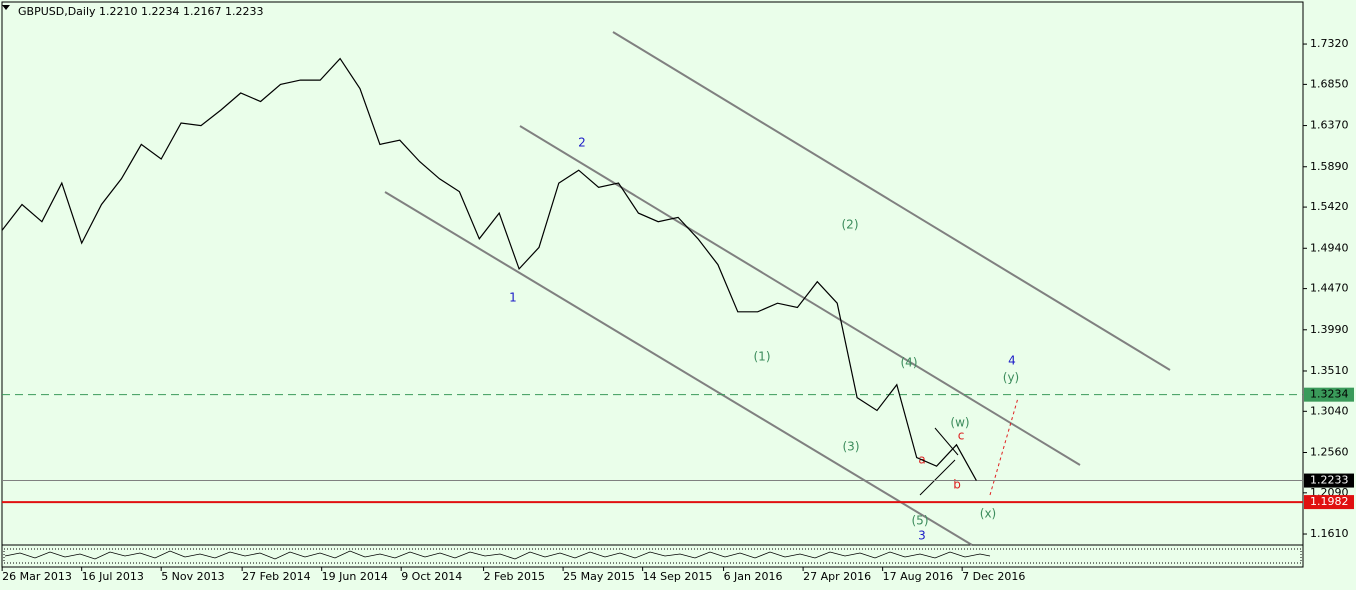  I want to click on y-tick-label: 1.1610, so click(1329, 533).